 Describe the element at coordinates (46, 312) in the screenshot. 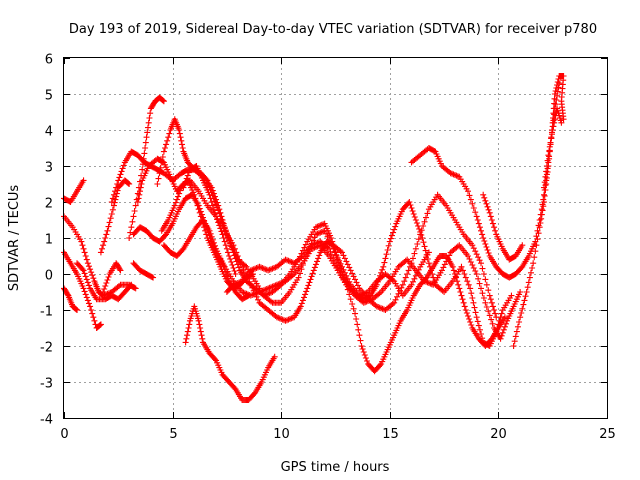

I see `y-tick-label: -1` at that location.